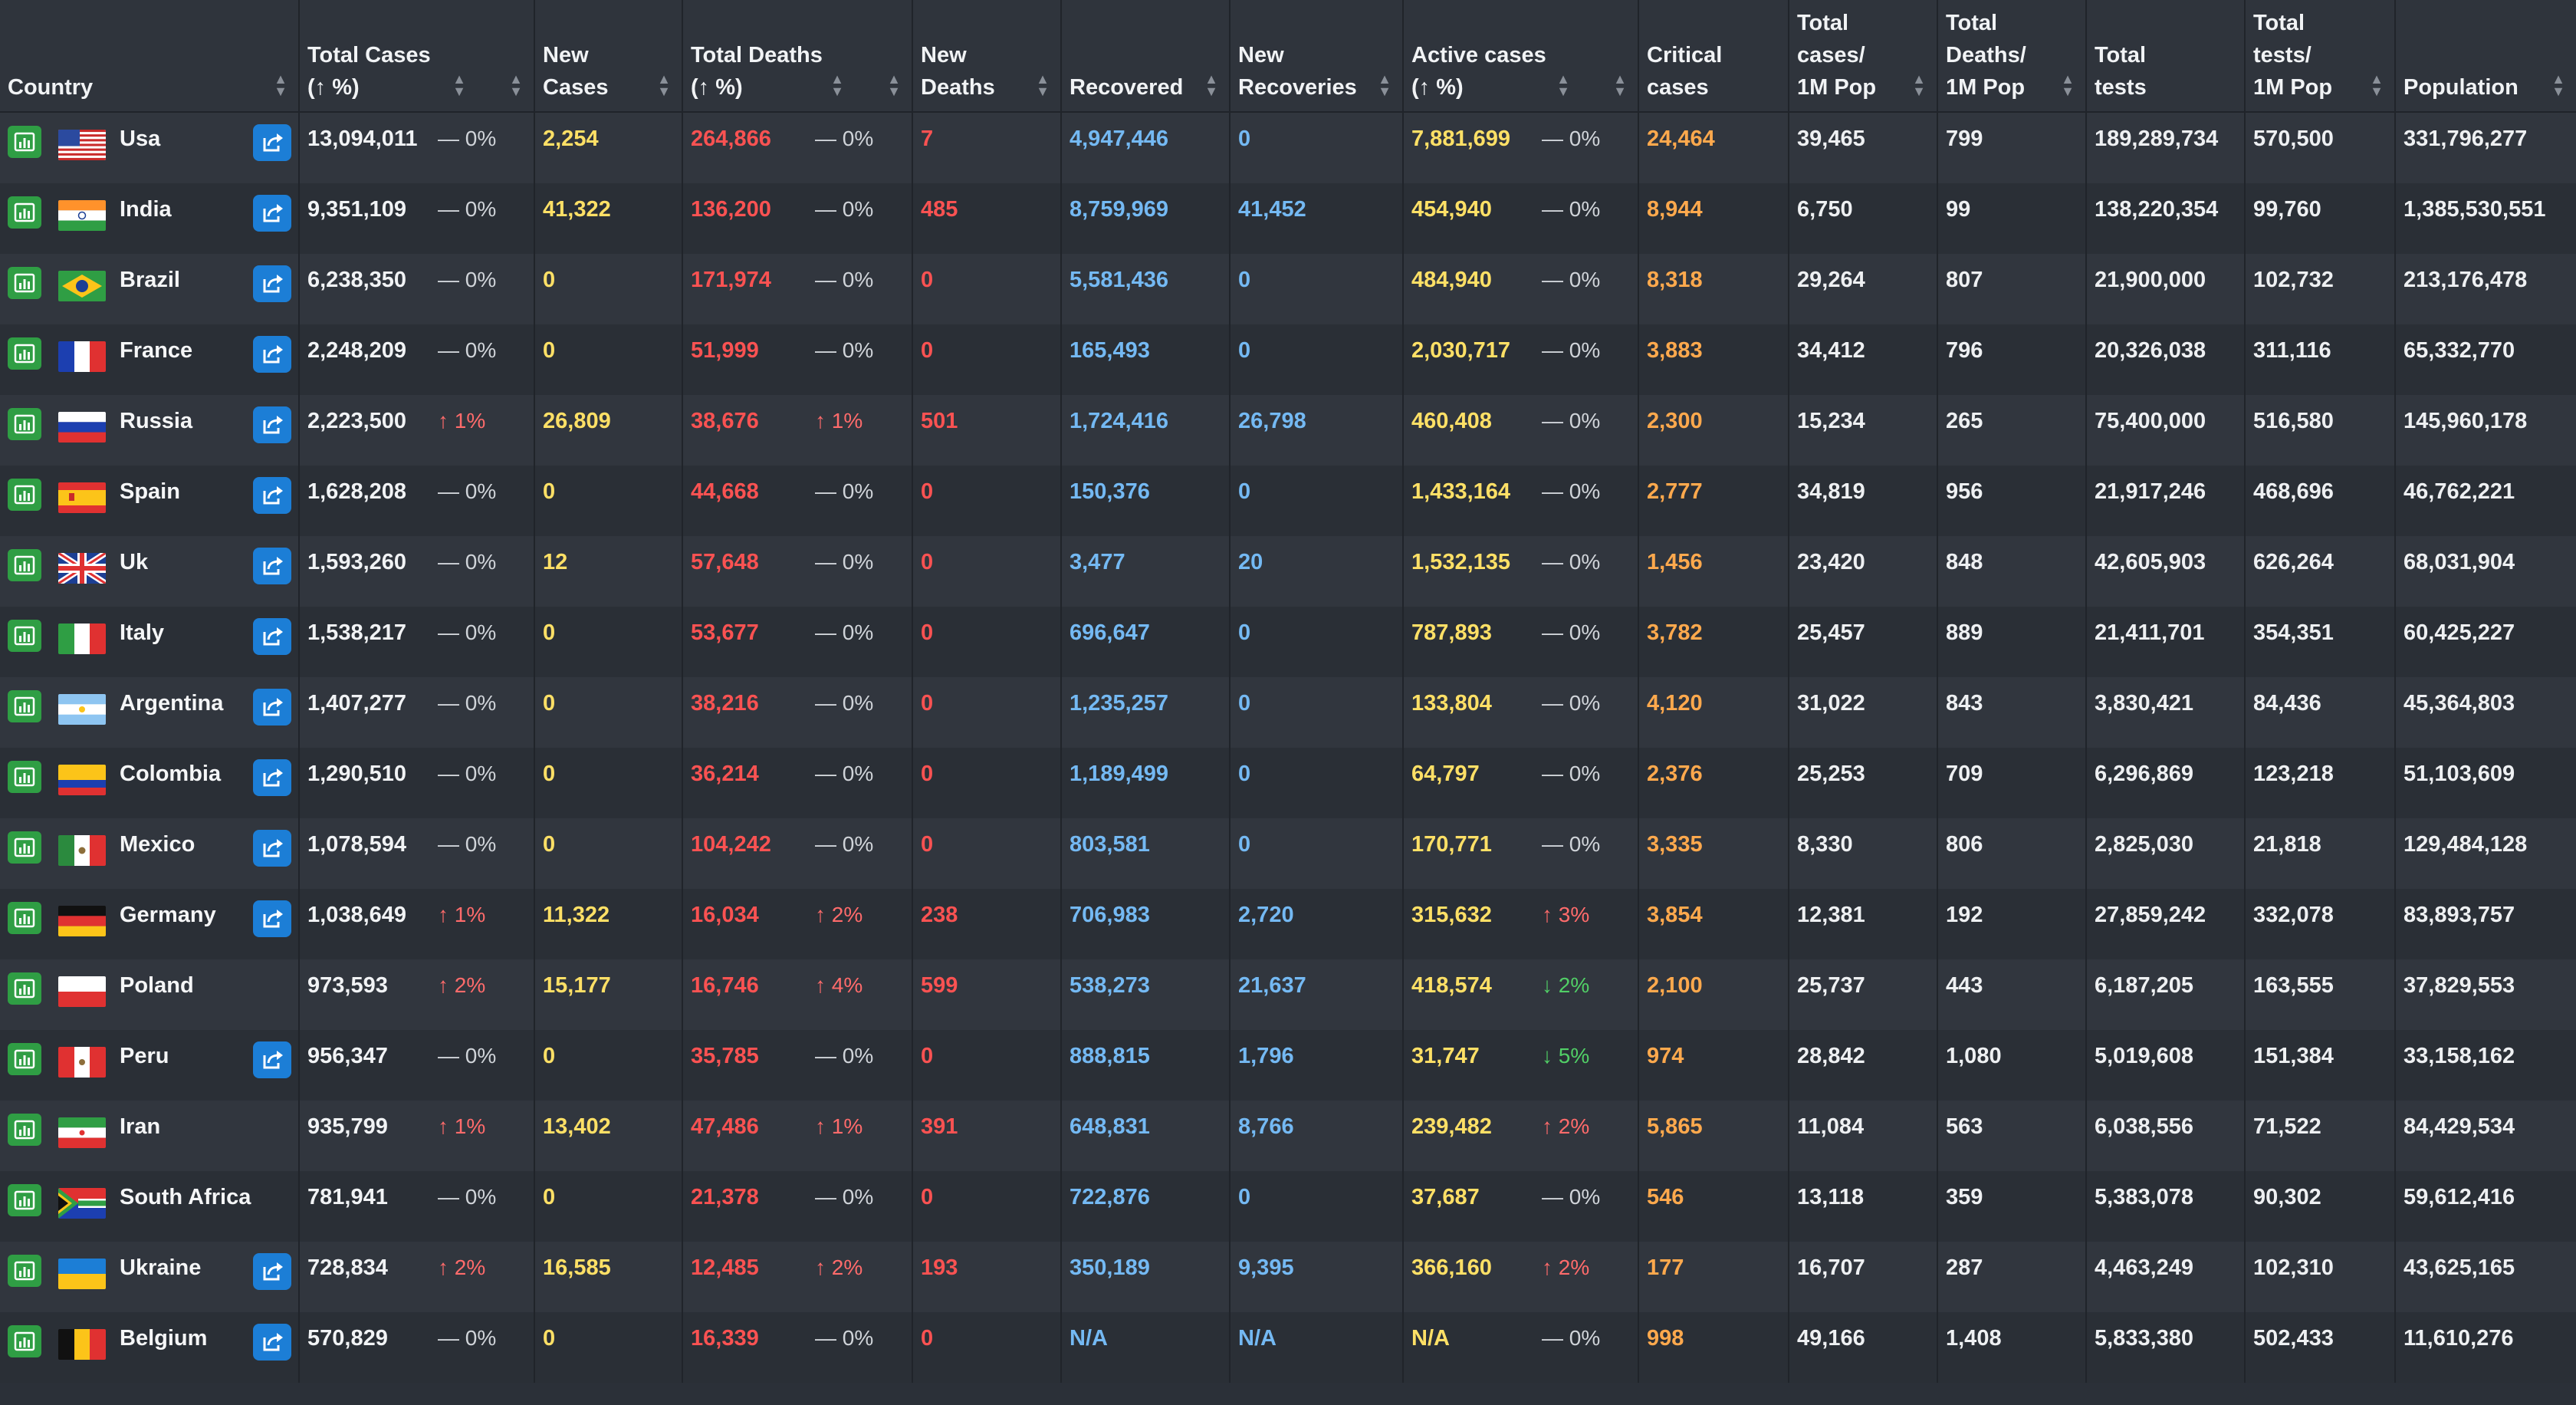 Image resolution: width=2576 pixels, height=1405 pixels. What do you see at coordinates (1145, 501) in the screenshot?
I see `recovered-cell: 150,376` at bounding box center [1145, 501].